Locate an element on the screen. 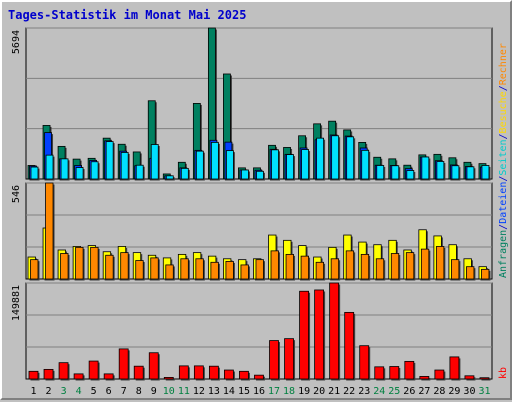 The image size is (512, 402). day-label: 21 is located at coordinates (334, 391).